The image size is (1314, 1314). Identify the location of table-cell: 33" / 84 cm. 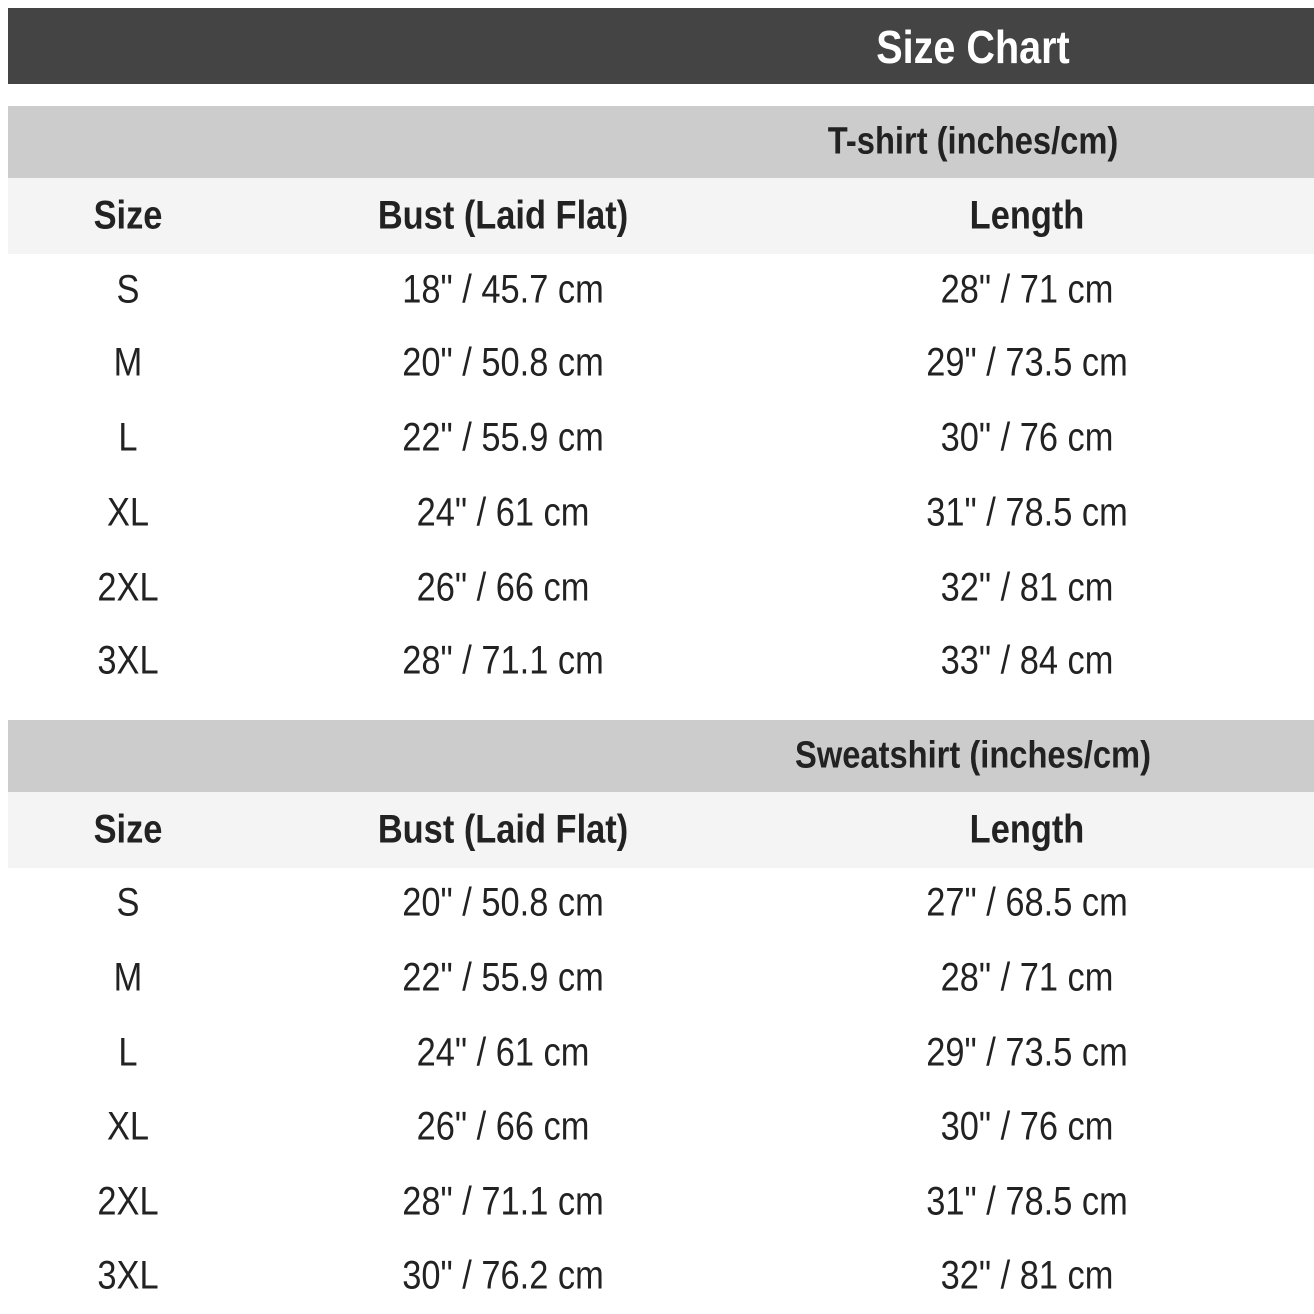
(1027, 660).